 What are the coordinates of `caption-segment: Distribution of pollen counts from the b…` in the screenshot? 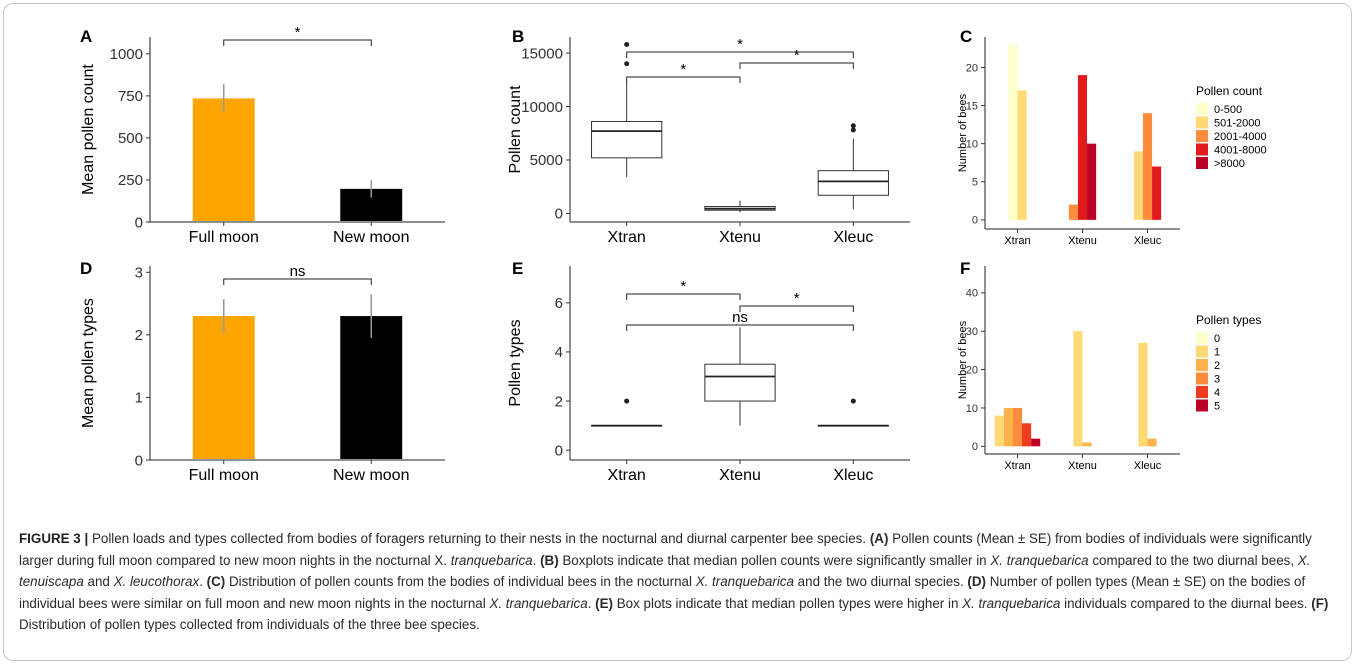 It's located at (460, 581).